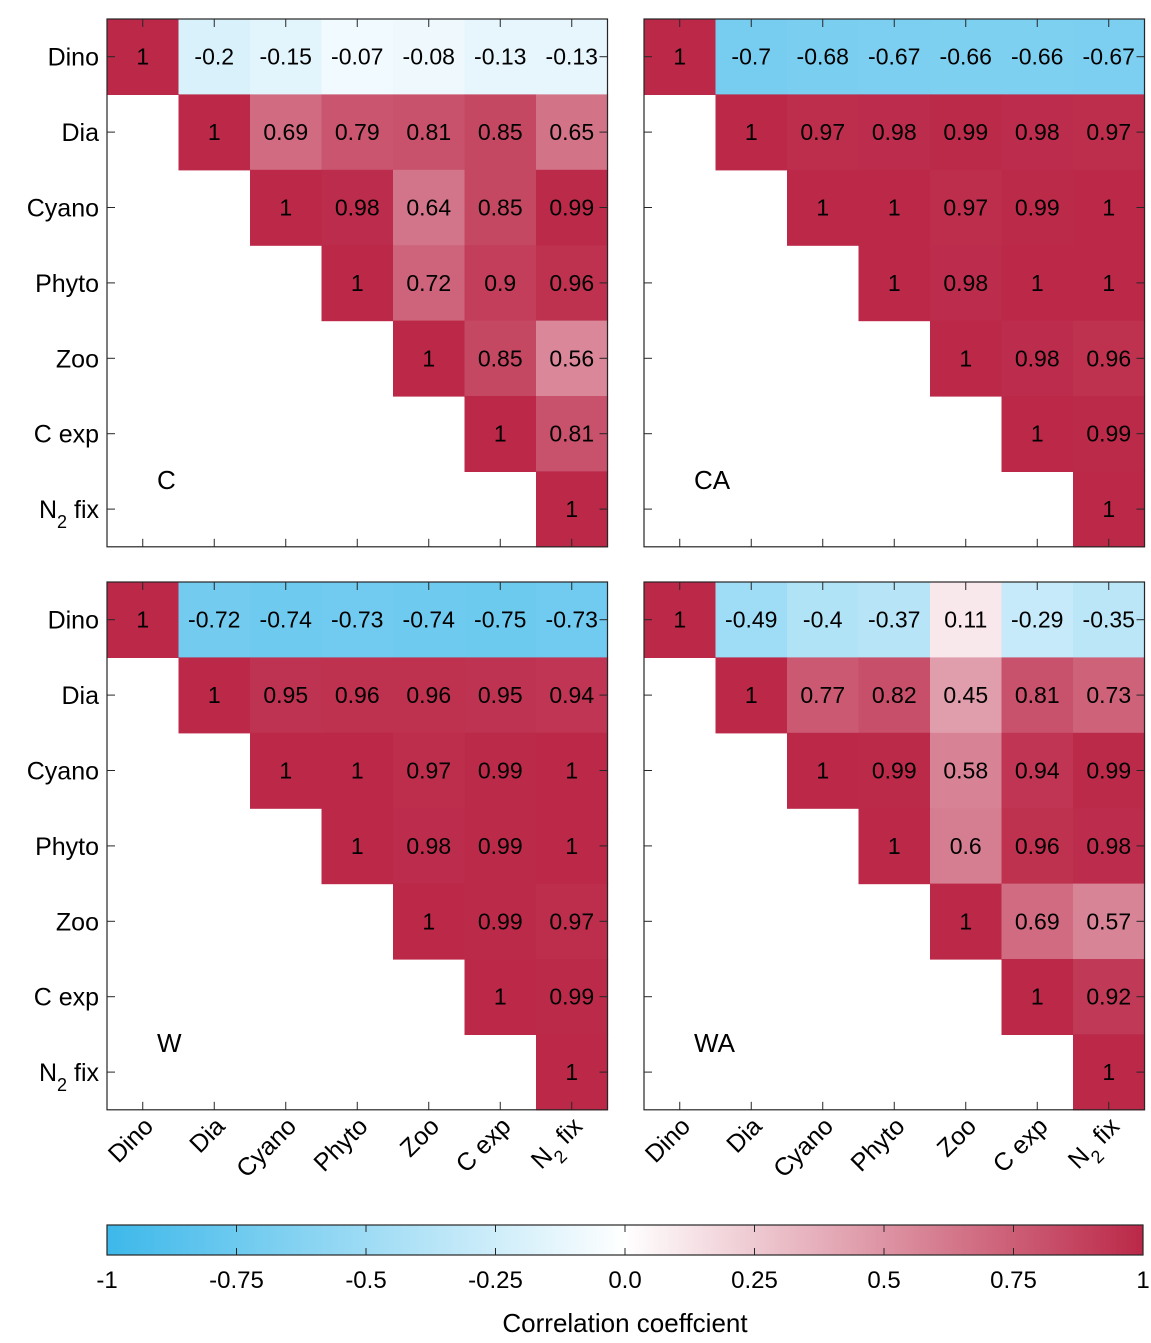  I want to click on cell-value-label: -0.13, so click(500, 57).